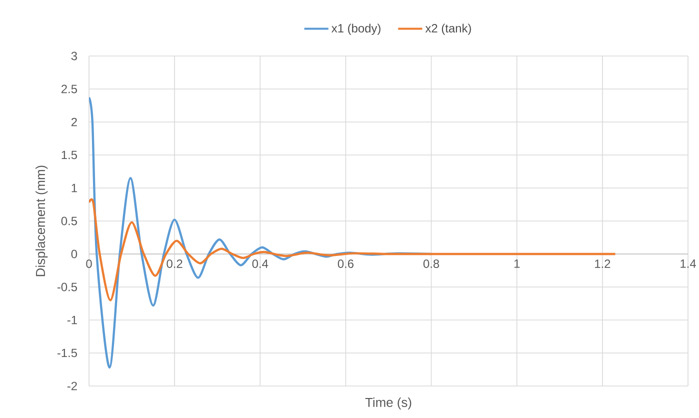  What do you see at coordinates (174, 264) in the screenshot?
I see `x-tick-label: 0.2` at bounding box center [174, 264].